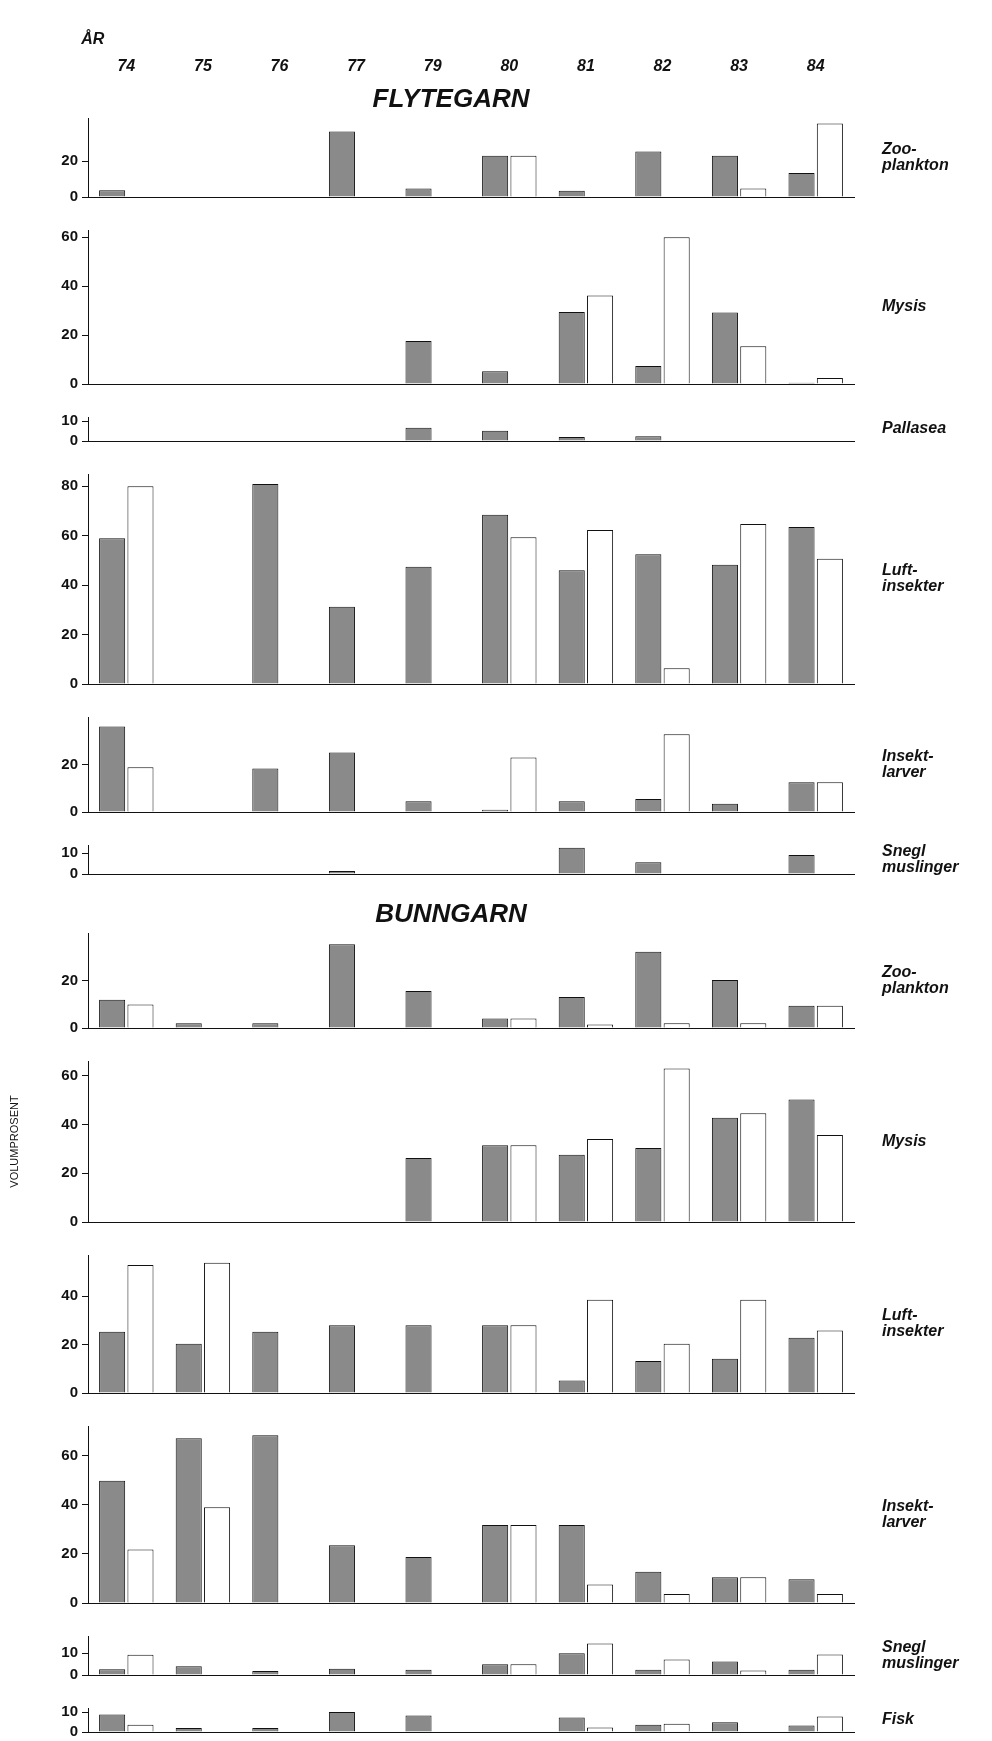  Describe the element at coordinates (451, 98) in the screenshot. I see `chart-title: FLYTEGARN` at that location.